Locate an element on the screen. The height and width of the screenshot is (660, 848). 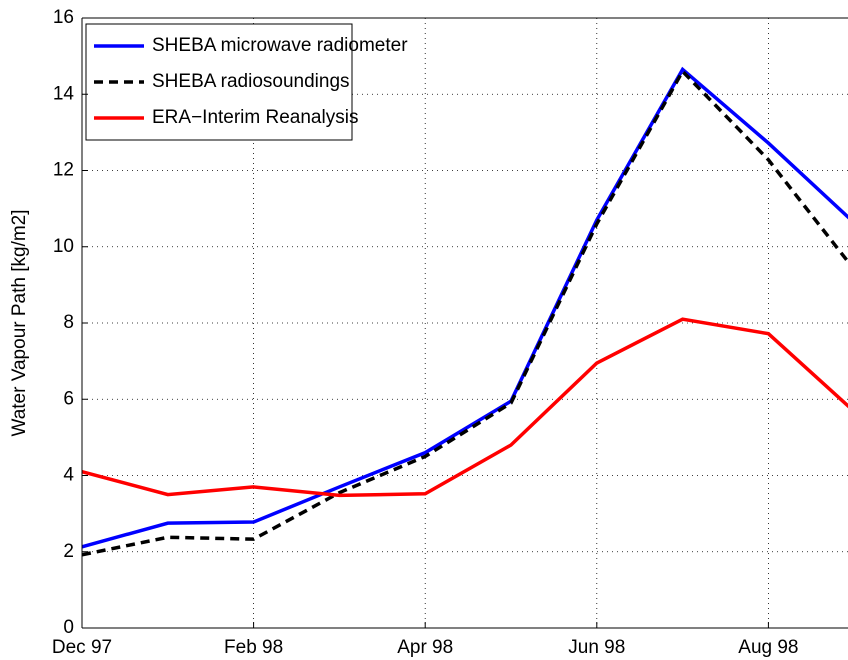
x-tick-label: Aug 98 is located at coordinates (768, 647).